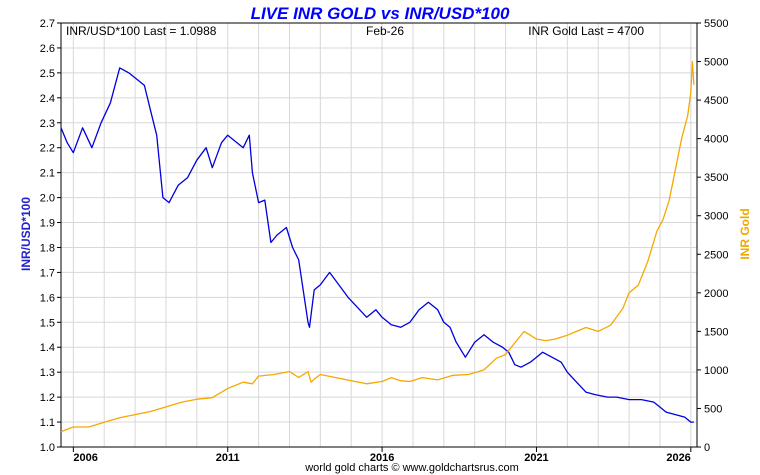 This screenshot has height=475, width=760. I want to click on right-tick-label: 4000, so click(716, 140).